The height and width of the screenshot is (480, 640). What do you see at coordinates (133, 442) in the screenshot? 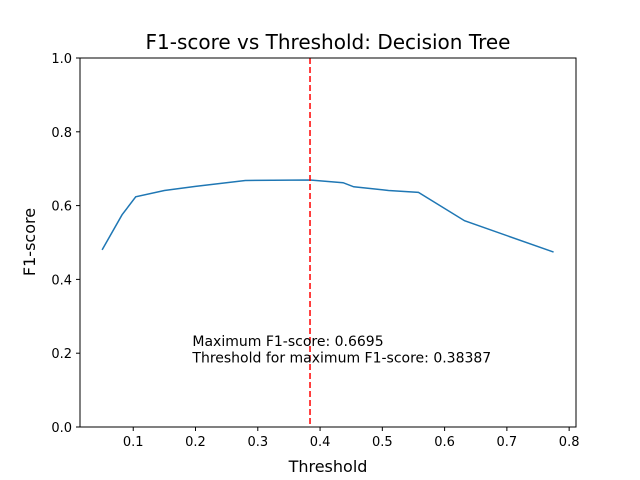
I see `x-tick-label: 0.1` at bounding box center [133, 442].